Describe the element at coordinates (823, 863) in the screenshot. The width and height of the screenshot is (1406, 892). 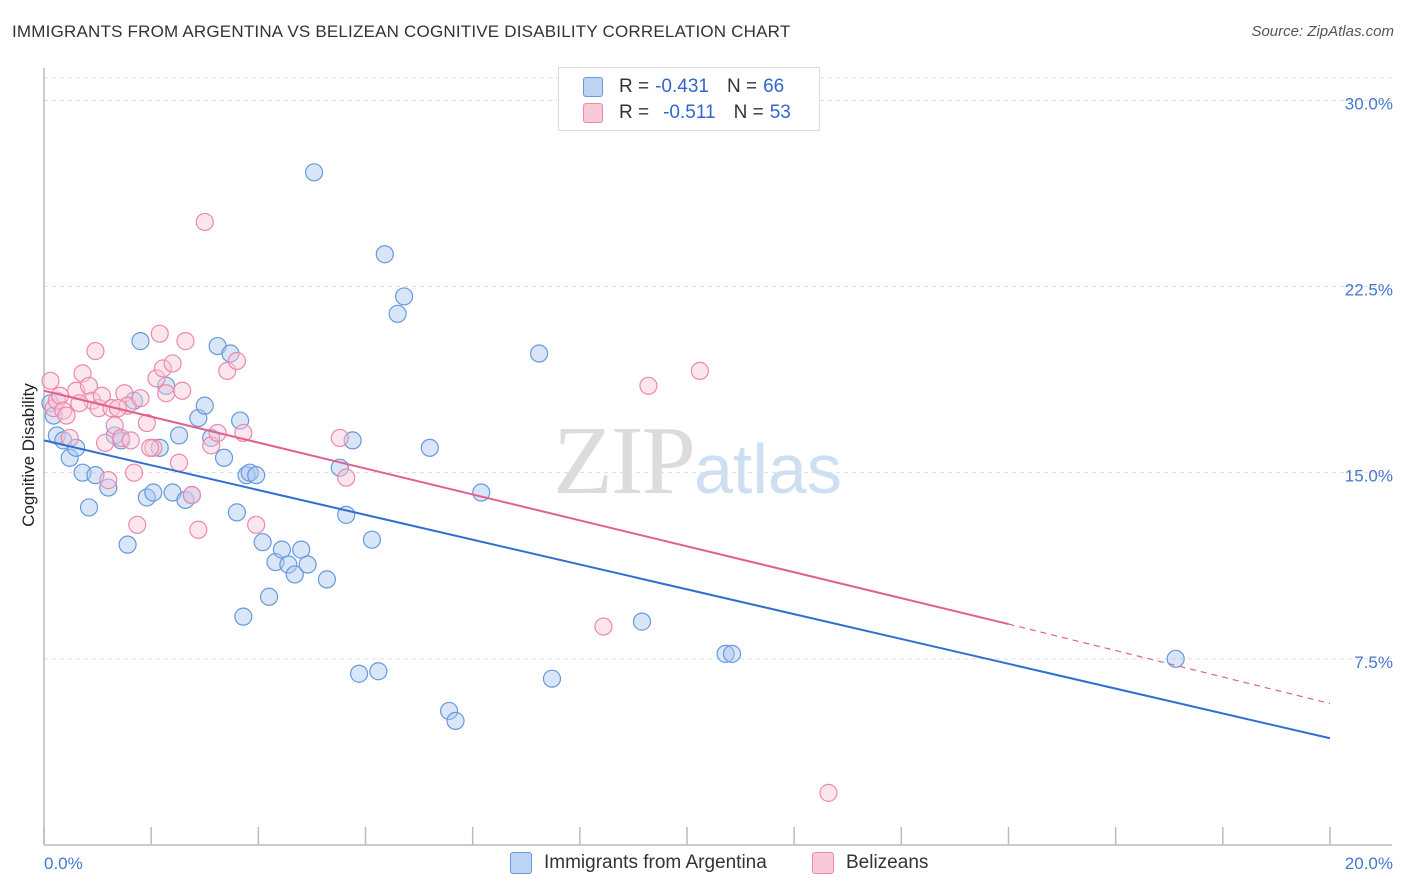
I see `bottom-legend-swatch-belizeans` at that location.